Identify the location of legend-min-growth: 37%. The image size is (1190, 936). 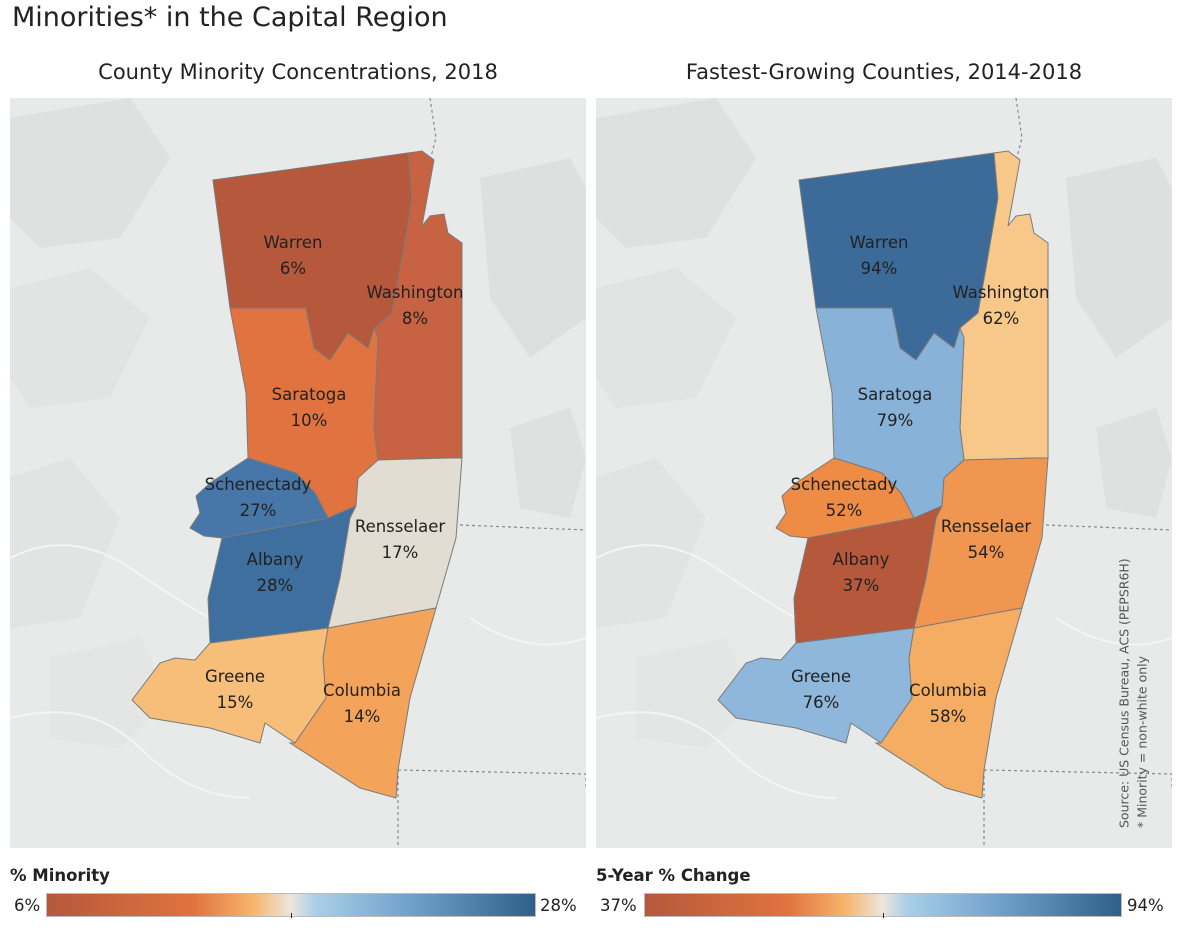
(618, 905).